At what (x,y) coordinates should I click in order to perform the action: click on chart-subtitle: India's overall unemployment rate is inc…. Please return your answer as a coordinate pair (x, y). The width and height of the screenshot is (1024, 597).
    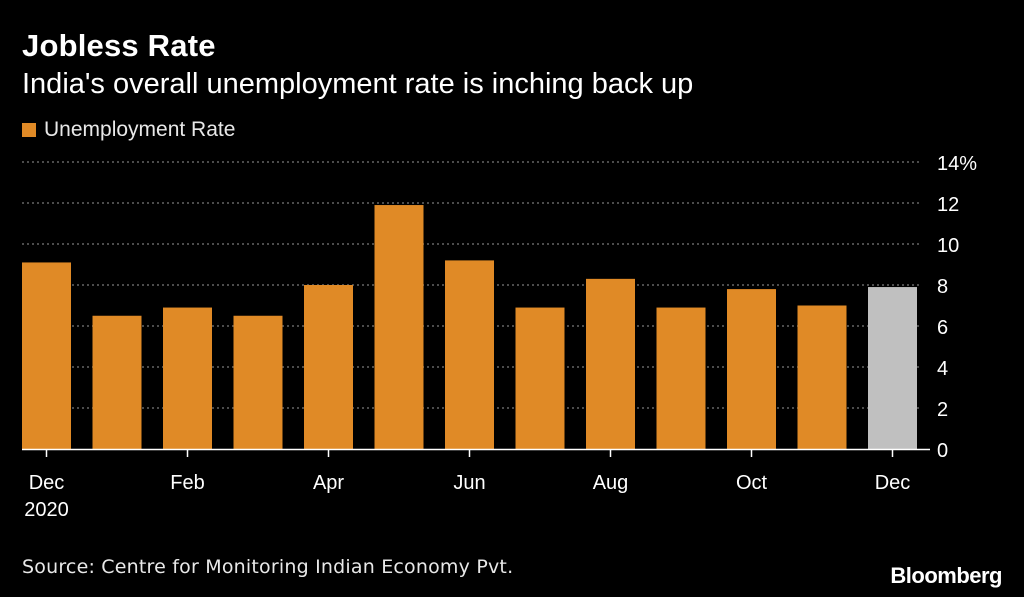
    Looking at the image, I should click on (358, 84).